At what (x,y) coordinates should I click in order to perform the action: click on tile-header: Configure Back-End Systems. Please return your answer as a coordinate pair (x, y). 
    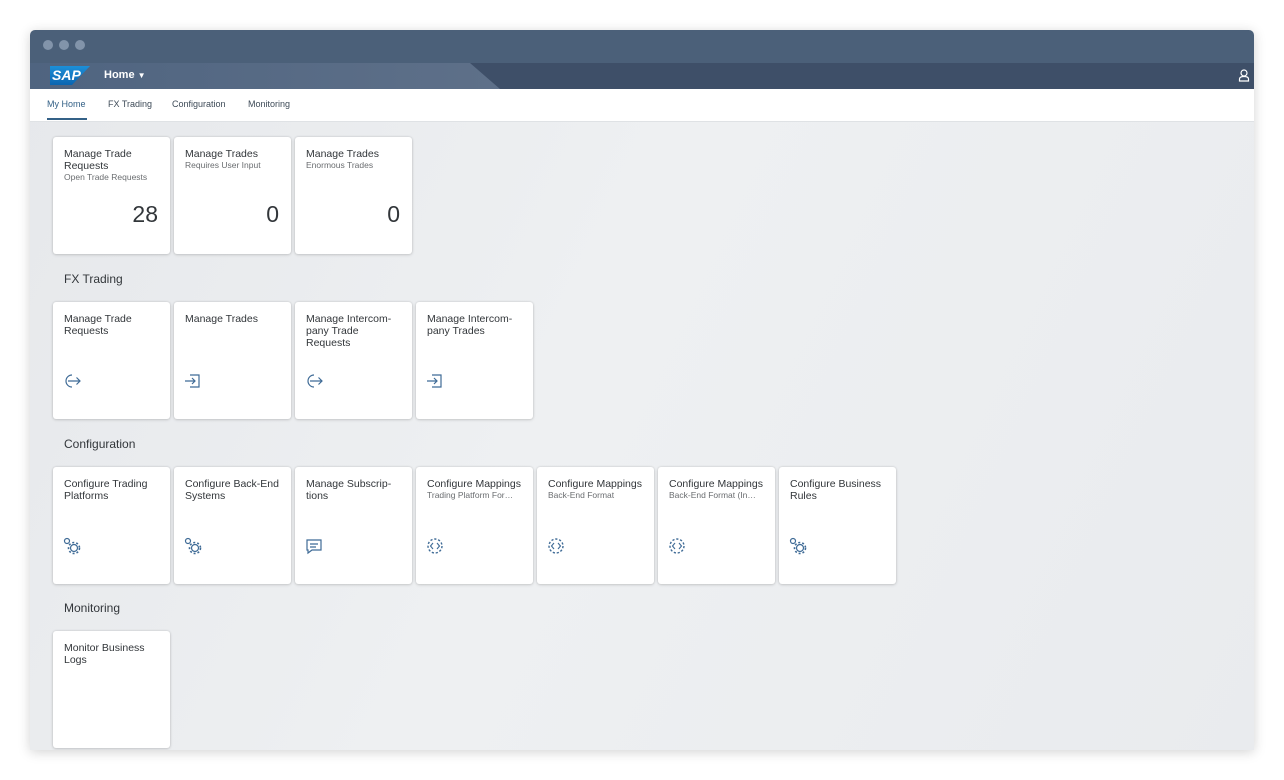
    Looking at the image, I should click on (234, 490).